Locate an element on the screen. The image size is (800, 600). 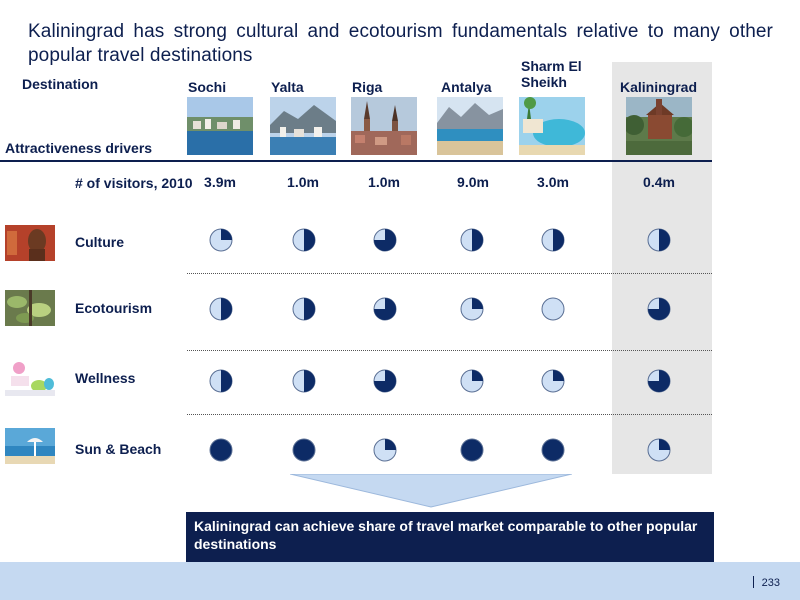
harvey-ball-wellness-kaliningrad is located at coordinates (659, 381).